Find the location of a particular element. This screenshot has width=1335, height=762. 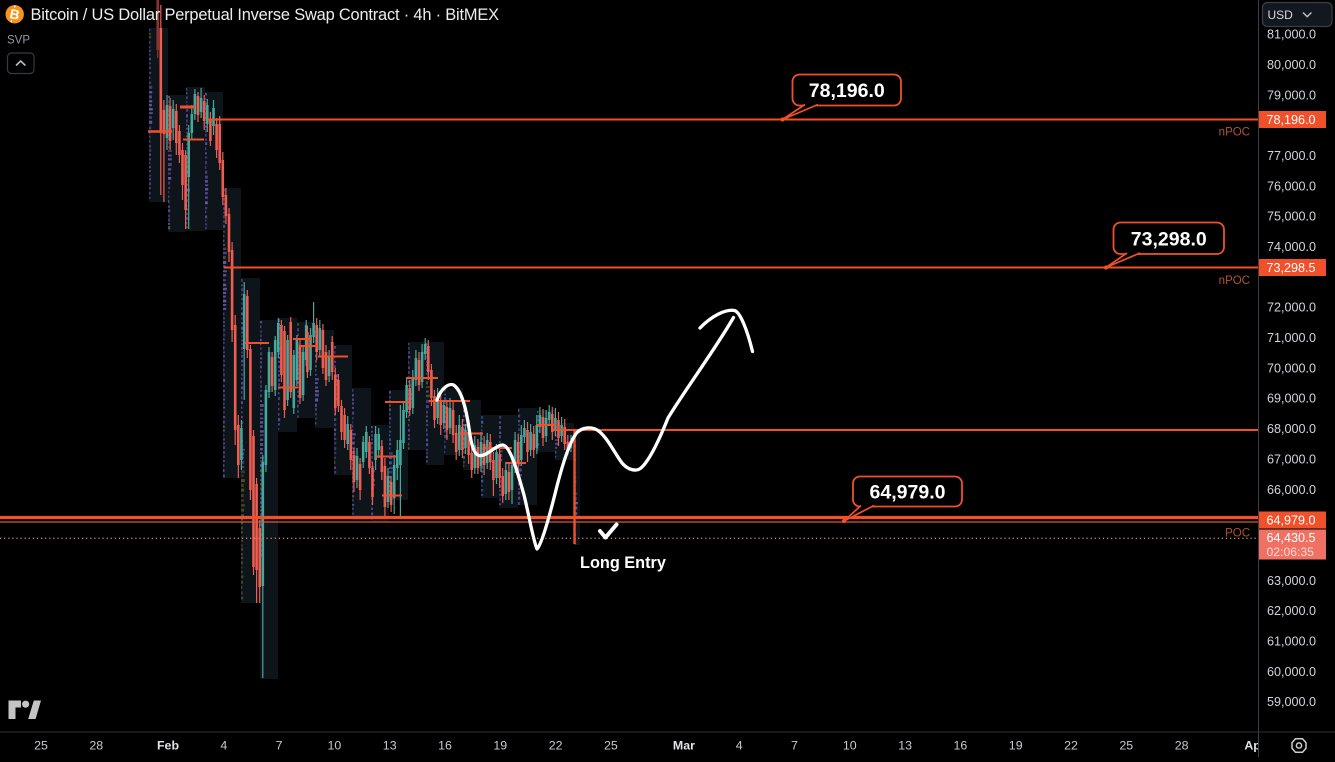

svg-text: 61,000.0 is located at coordinates (1291, 642).